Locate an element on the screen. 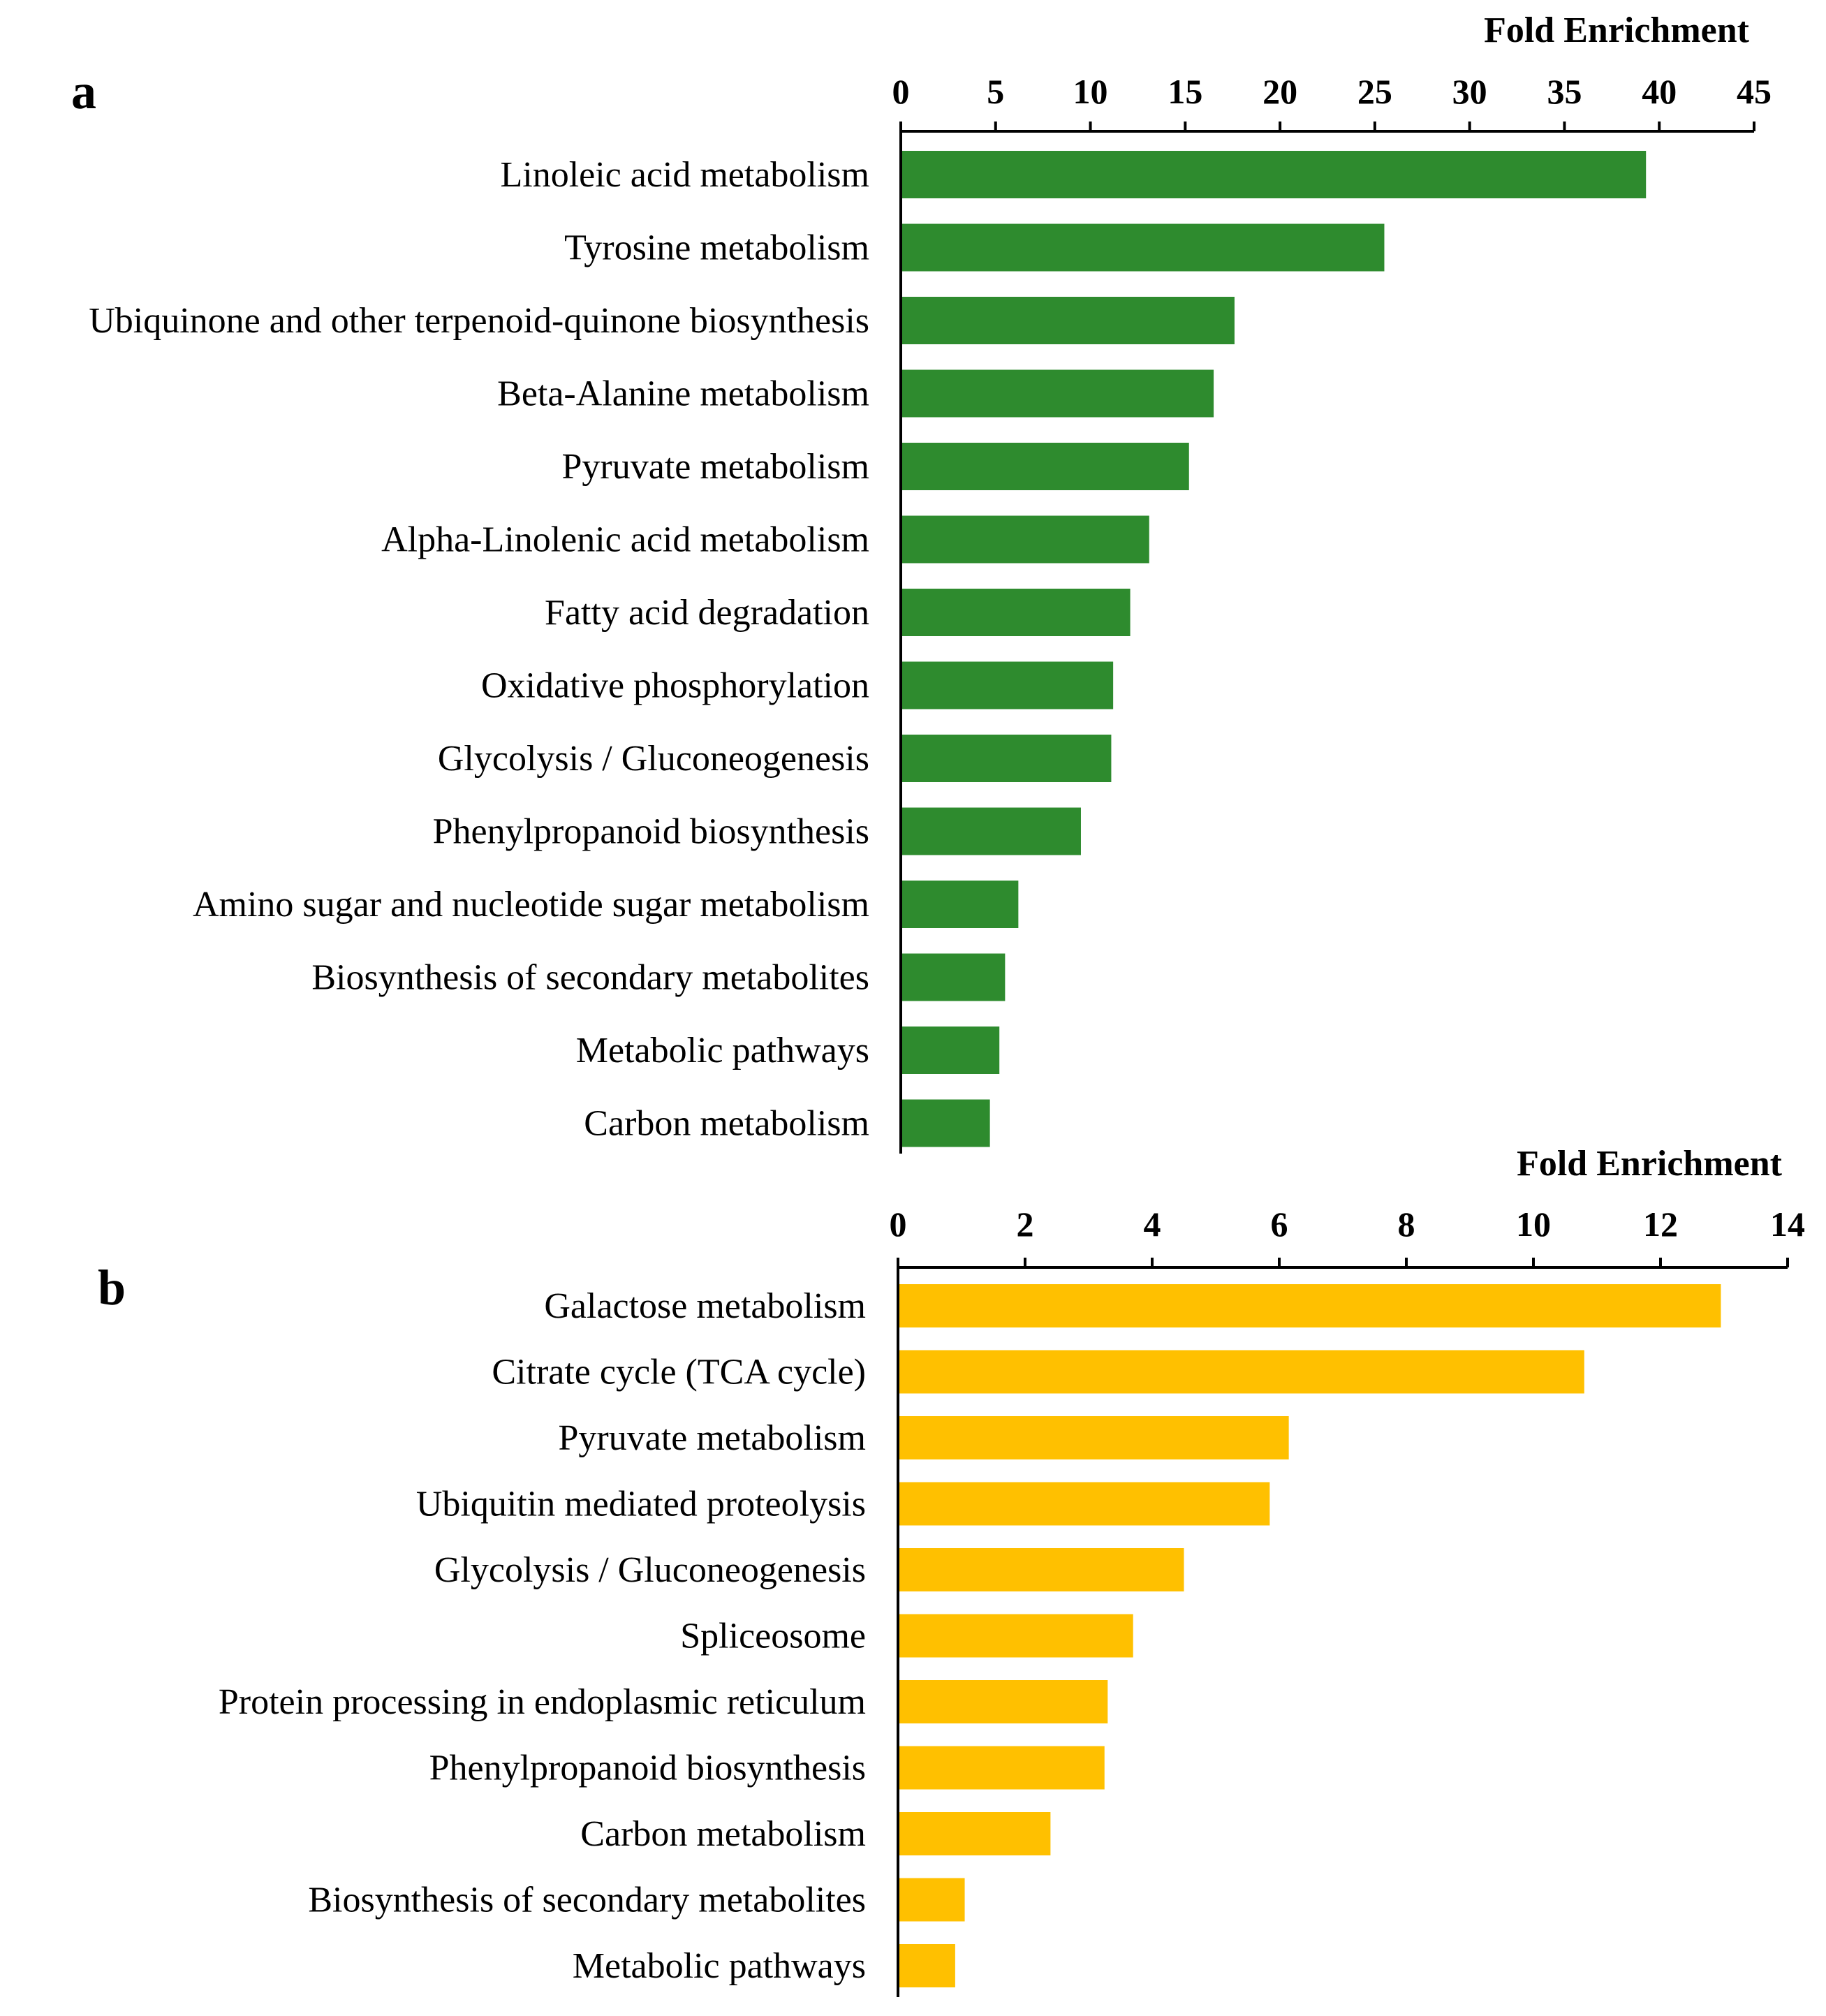 This screenshot has width=1826, height=2016. bar-linoleic-acid-metabolism is located at coordinates (1274, 174).